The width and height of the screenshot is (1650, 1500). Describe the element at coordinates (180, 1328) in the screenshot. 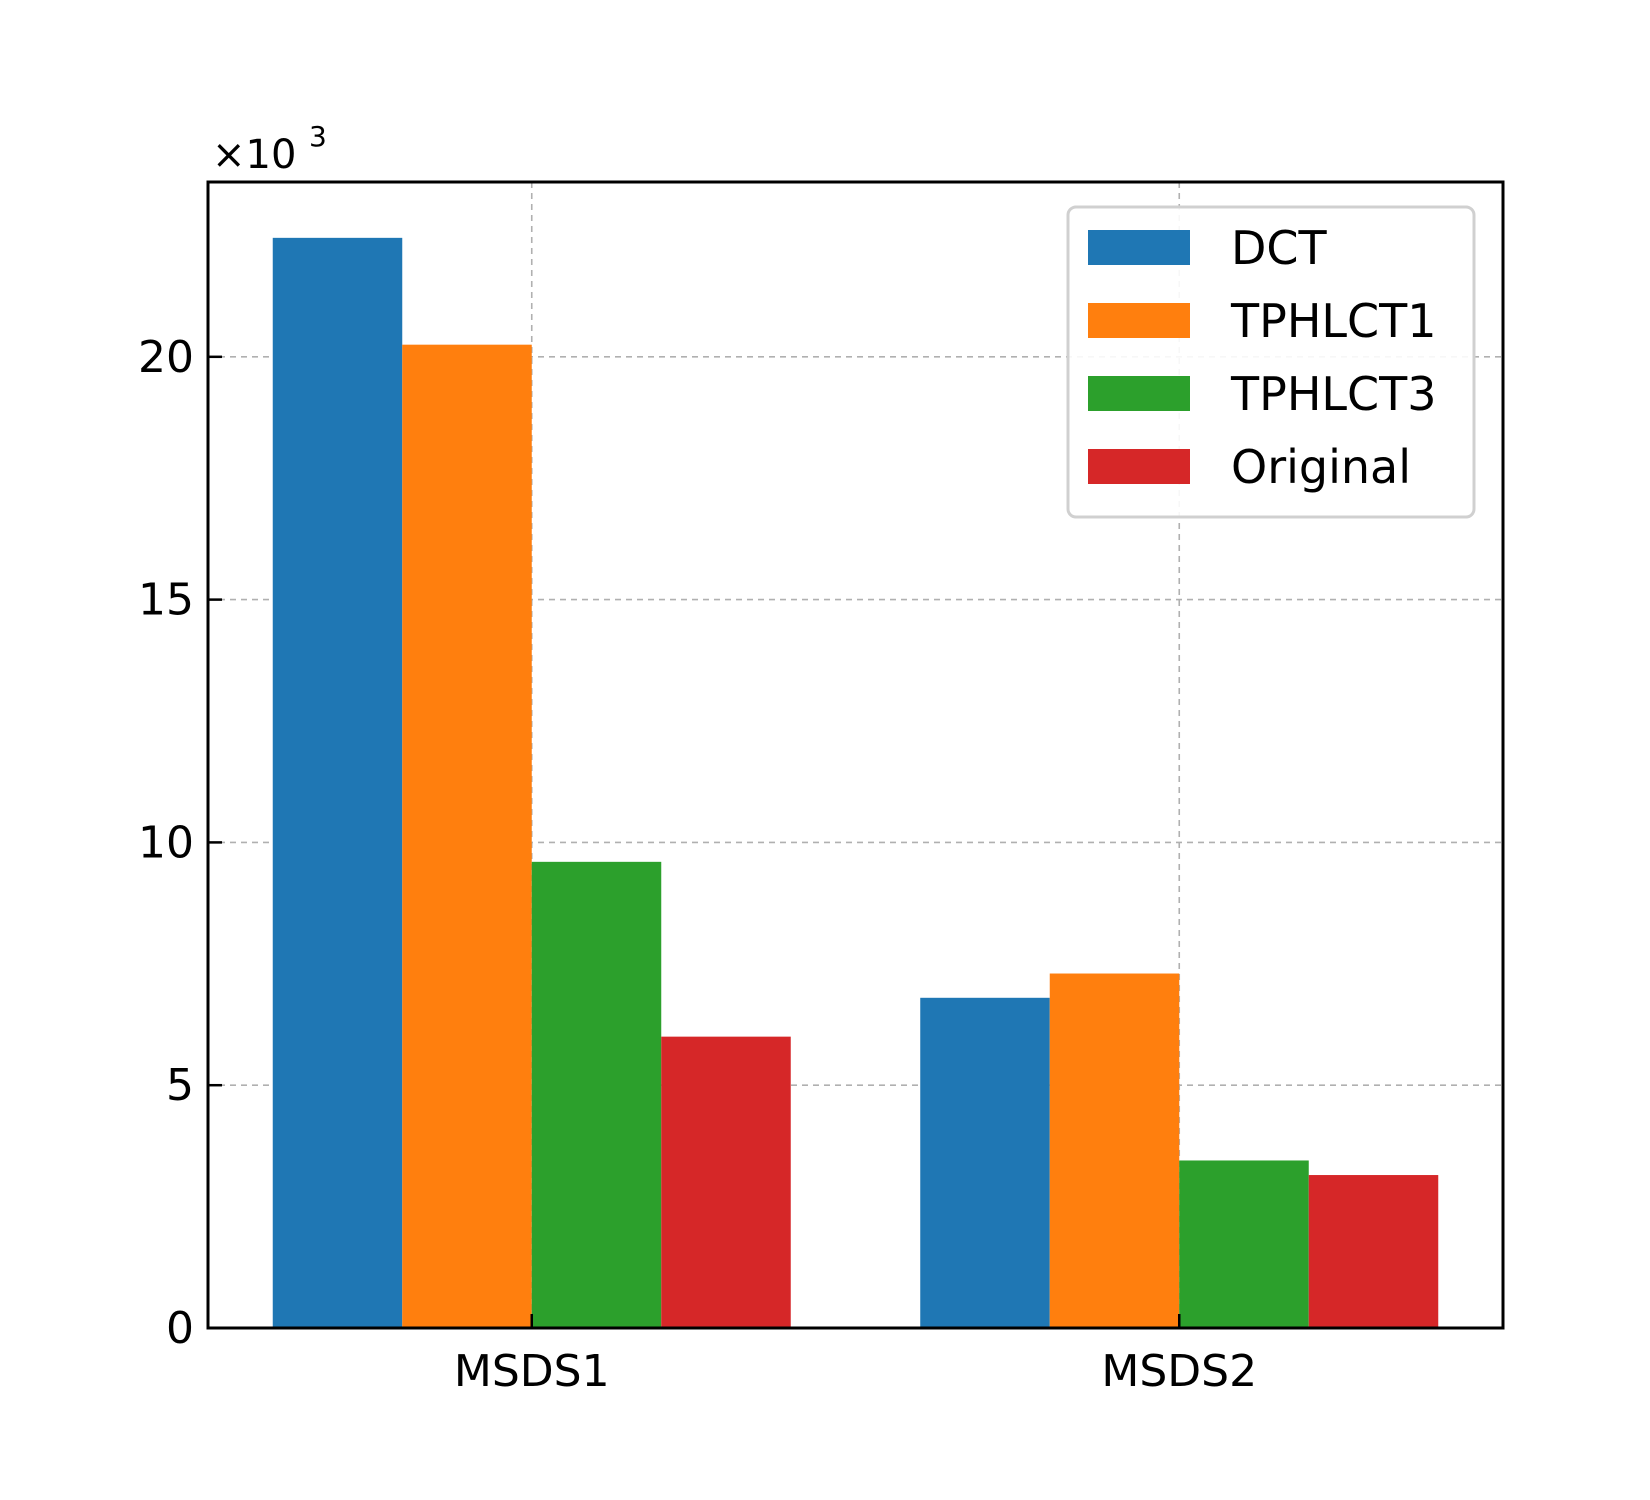

I see `y-tick-label: 0` at that location.